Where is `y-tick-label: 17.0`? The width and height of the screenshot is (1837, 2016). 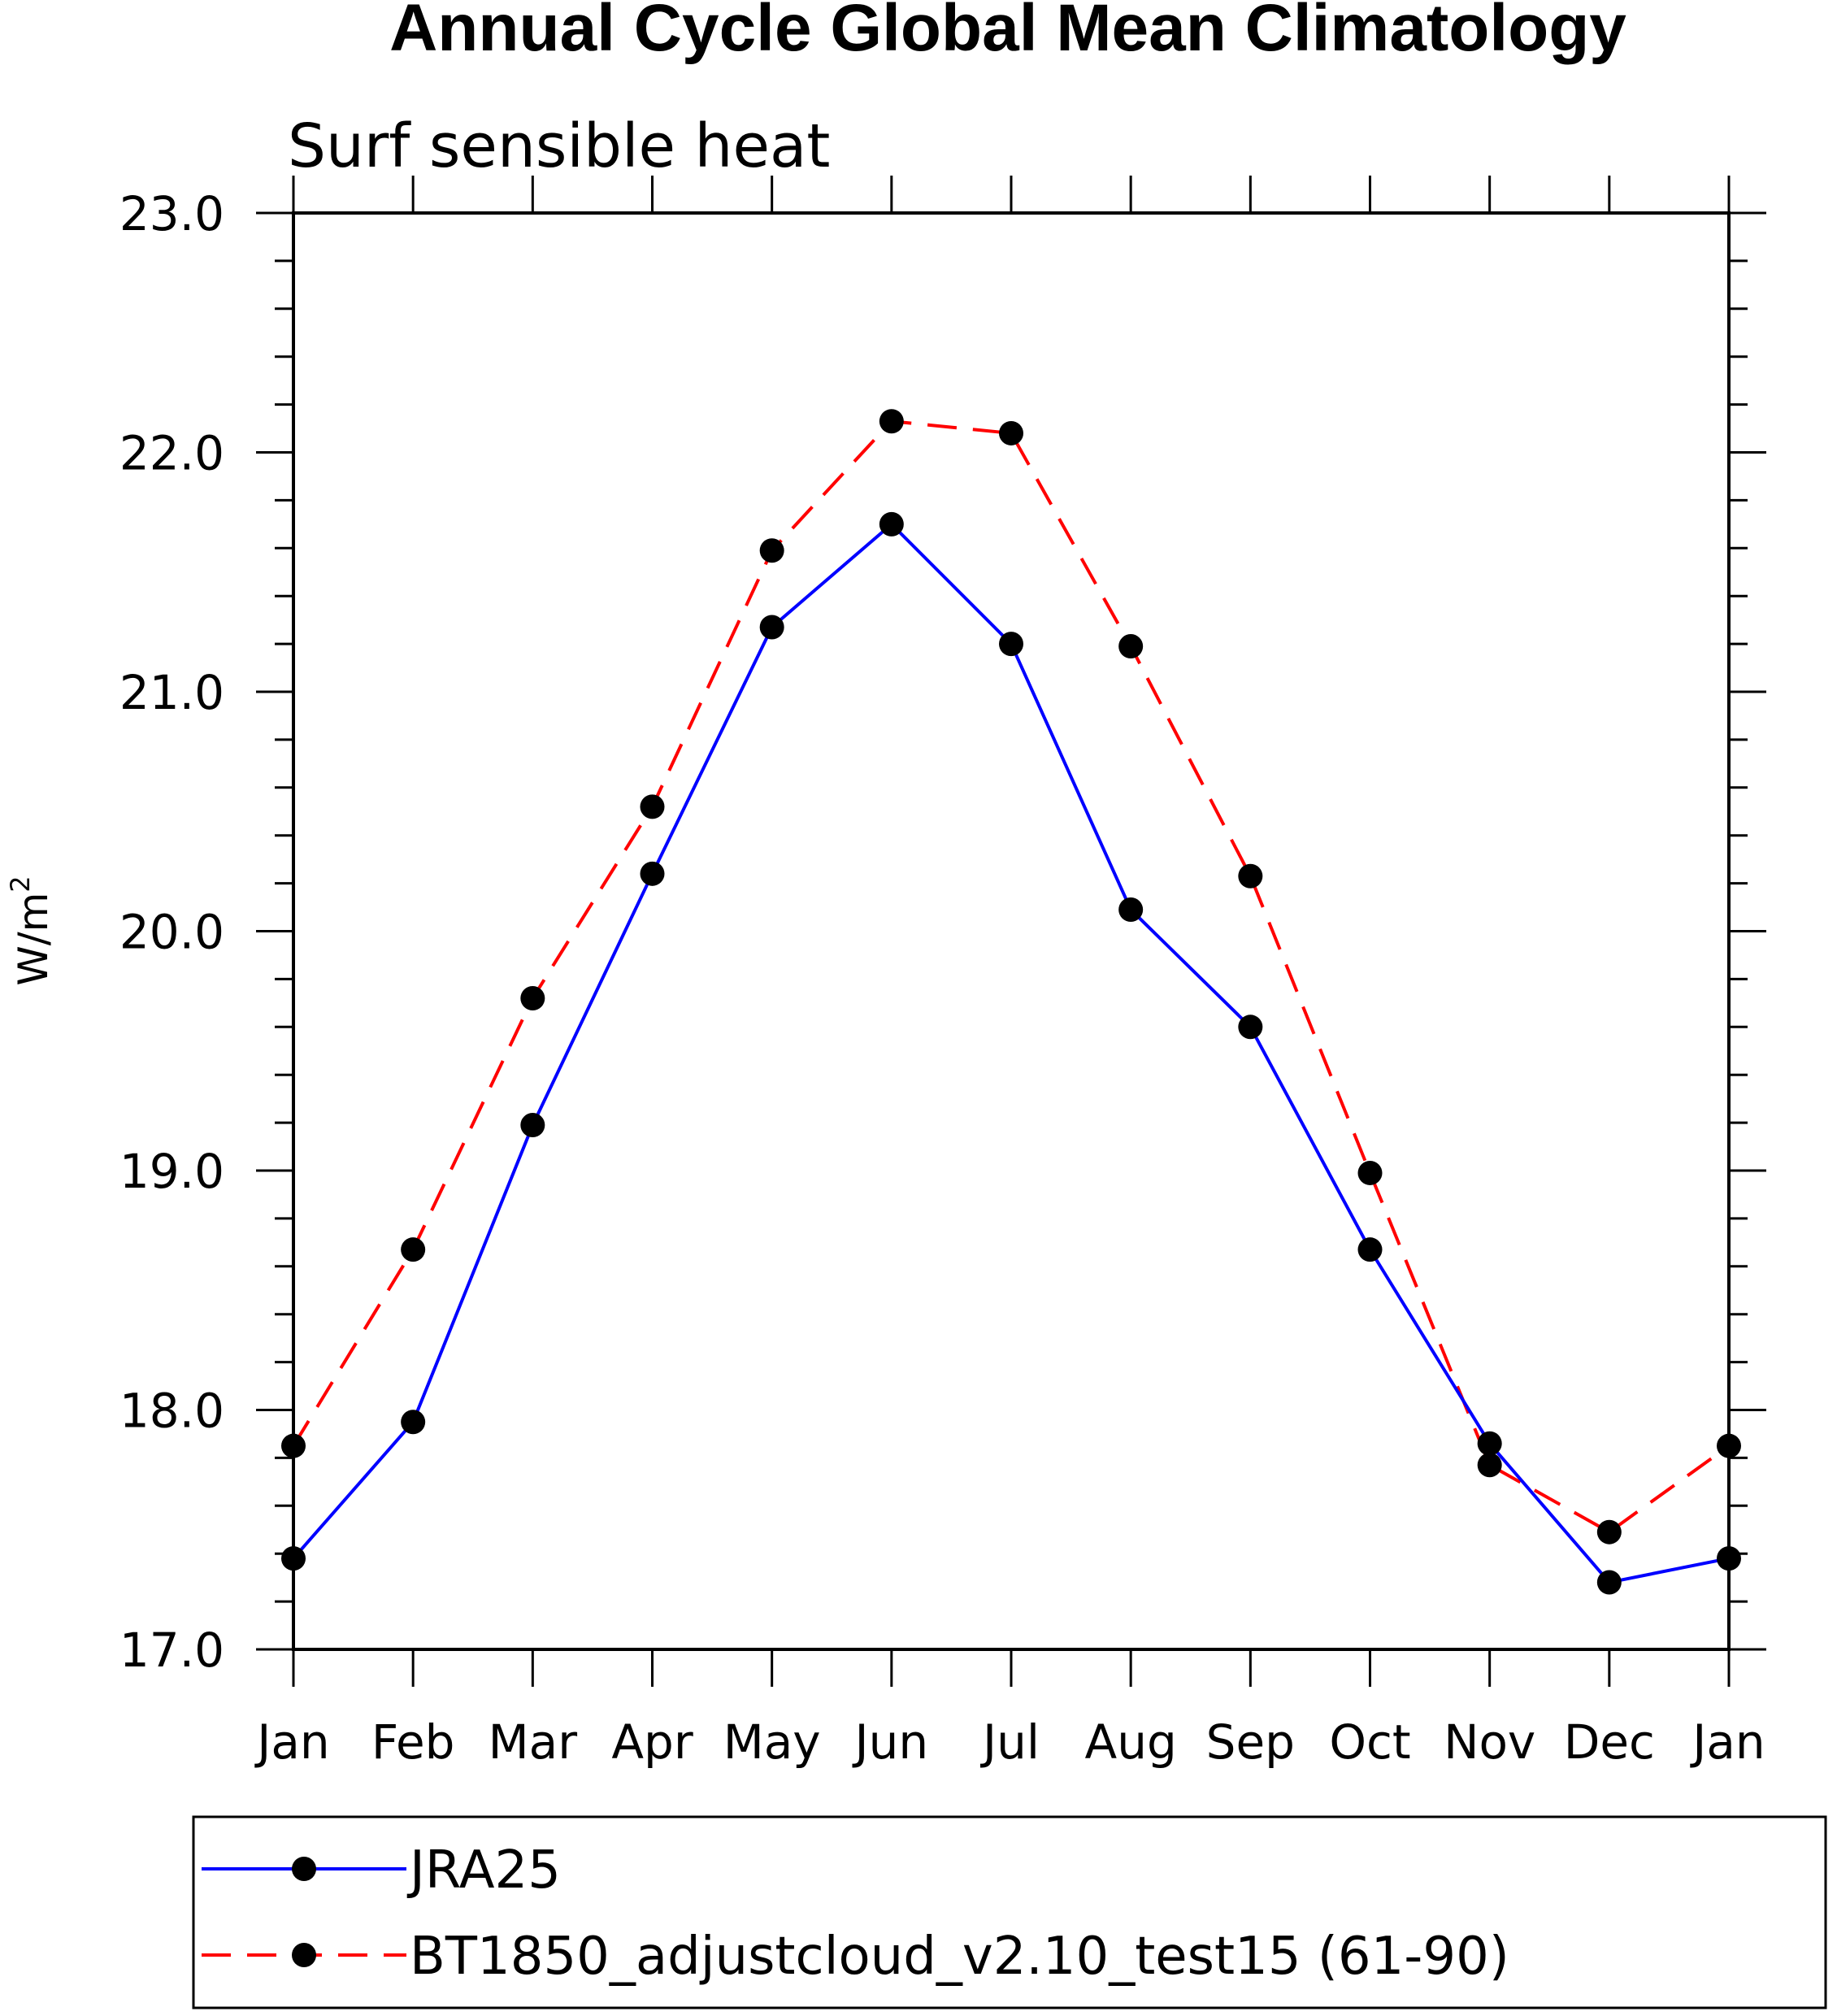 y-tick-label: 17.0 is located at coordinates (171, 1650).